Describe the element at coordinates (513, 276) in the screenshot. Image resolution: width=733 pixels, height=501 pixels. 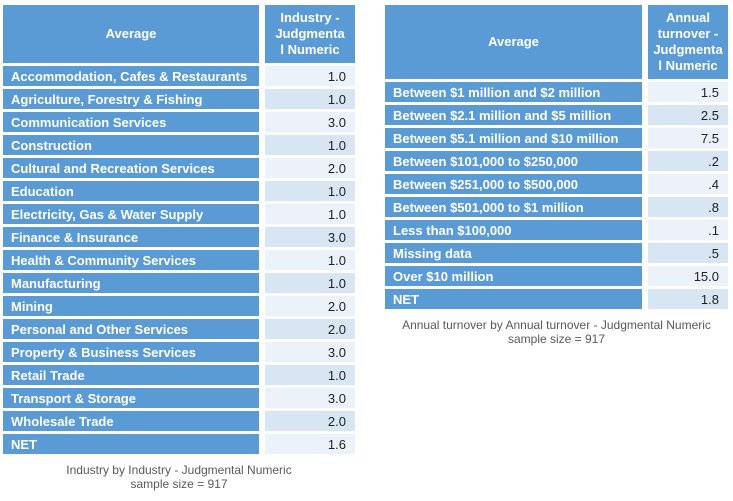
I see `row-label: Over $10 million` at that location.